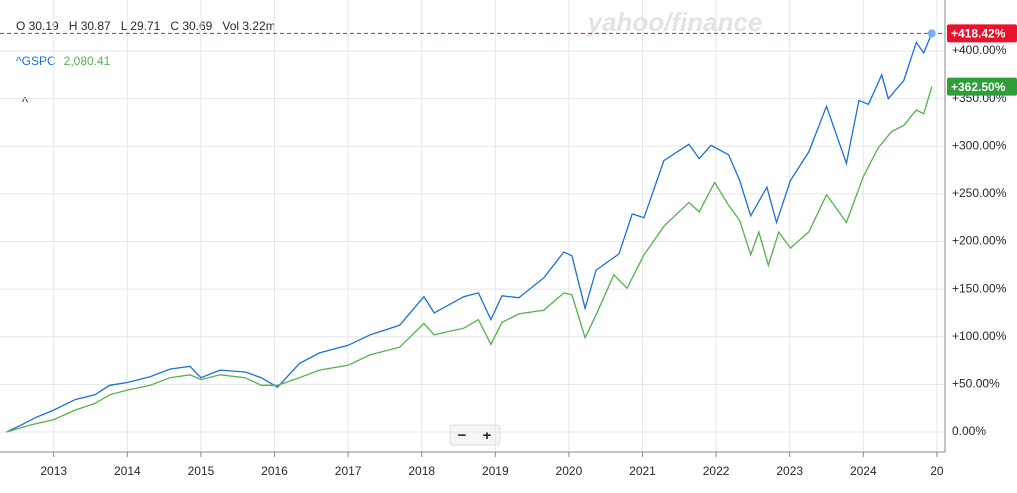 The width and height of the screenshot is (1017, 493). What do you see at coordinates (36, 61) in the screenshot?
I see `legend-name: ^GSPC` at bounding box center [36, 61].